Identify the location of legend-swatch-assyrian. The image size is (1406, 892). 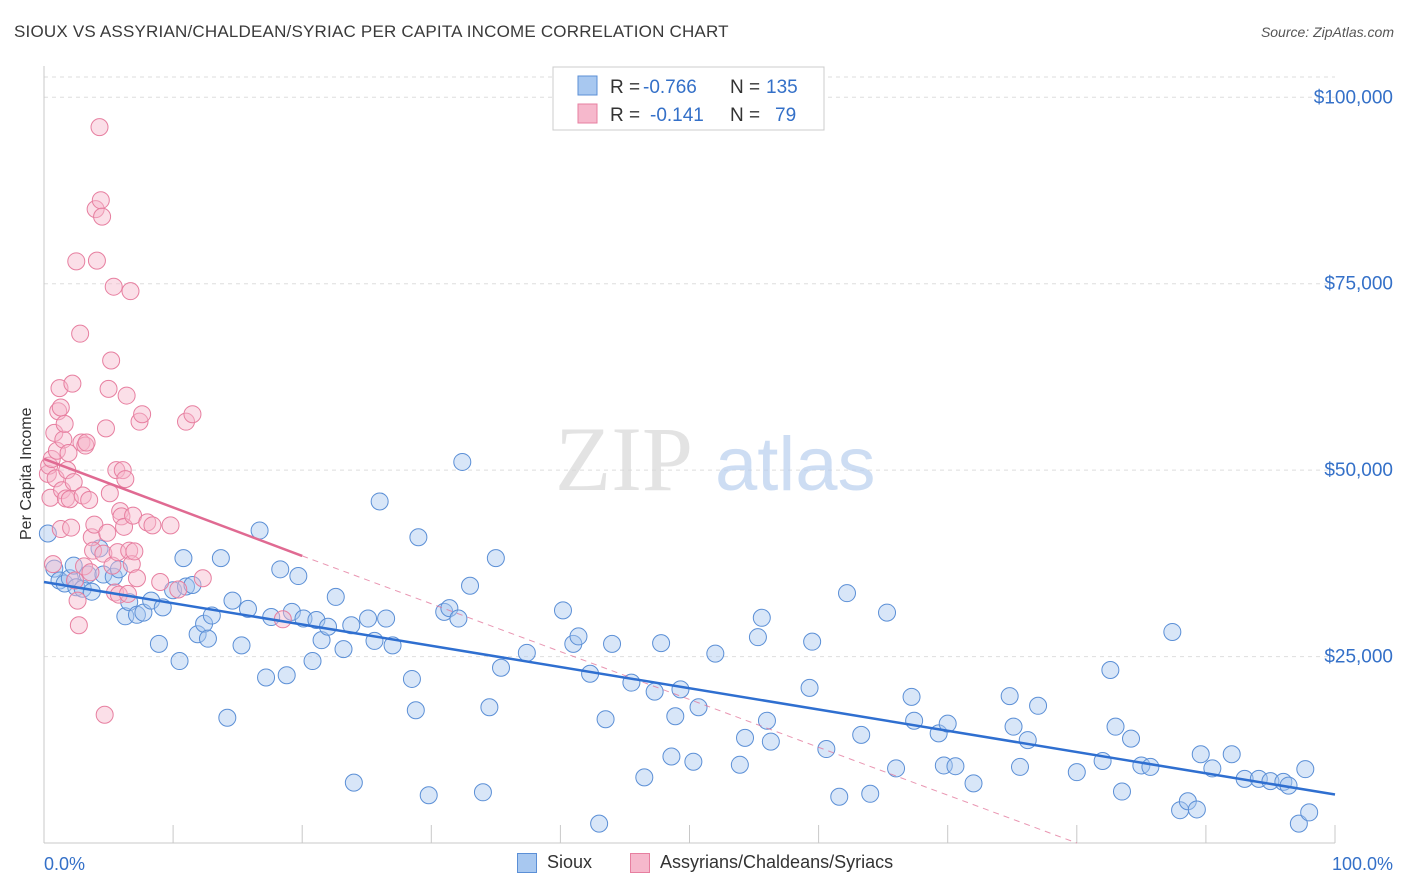
(587, 113).